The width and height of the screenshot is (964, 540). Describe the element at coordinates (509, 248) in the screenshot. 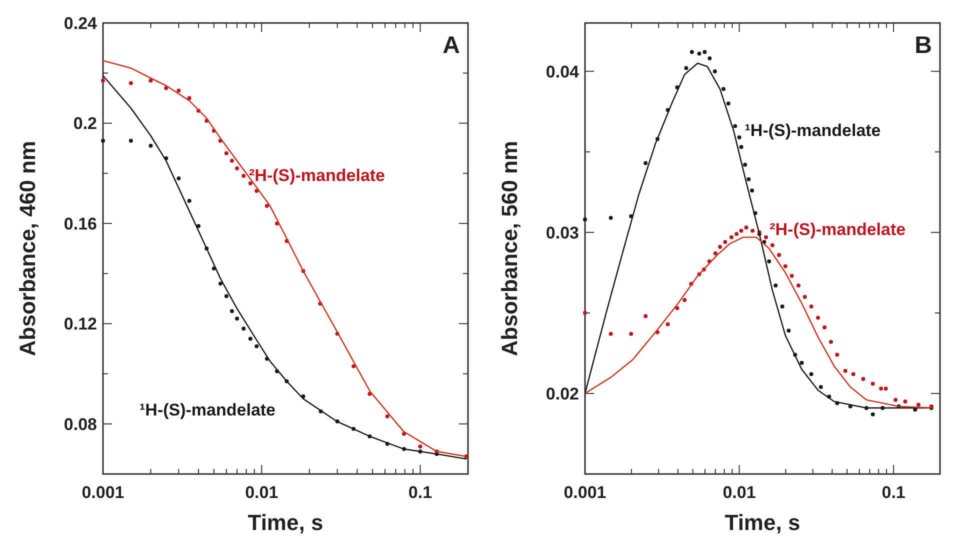

I see `y-axis-title: Absorbance, 560 nm` at that location.